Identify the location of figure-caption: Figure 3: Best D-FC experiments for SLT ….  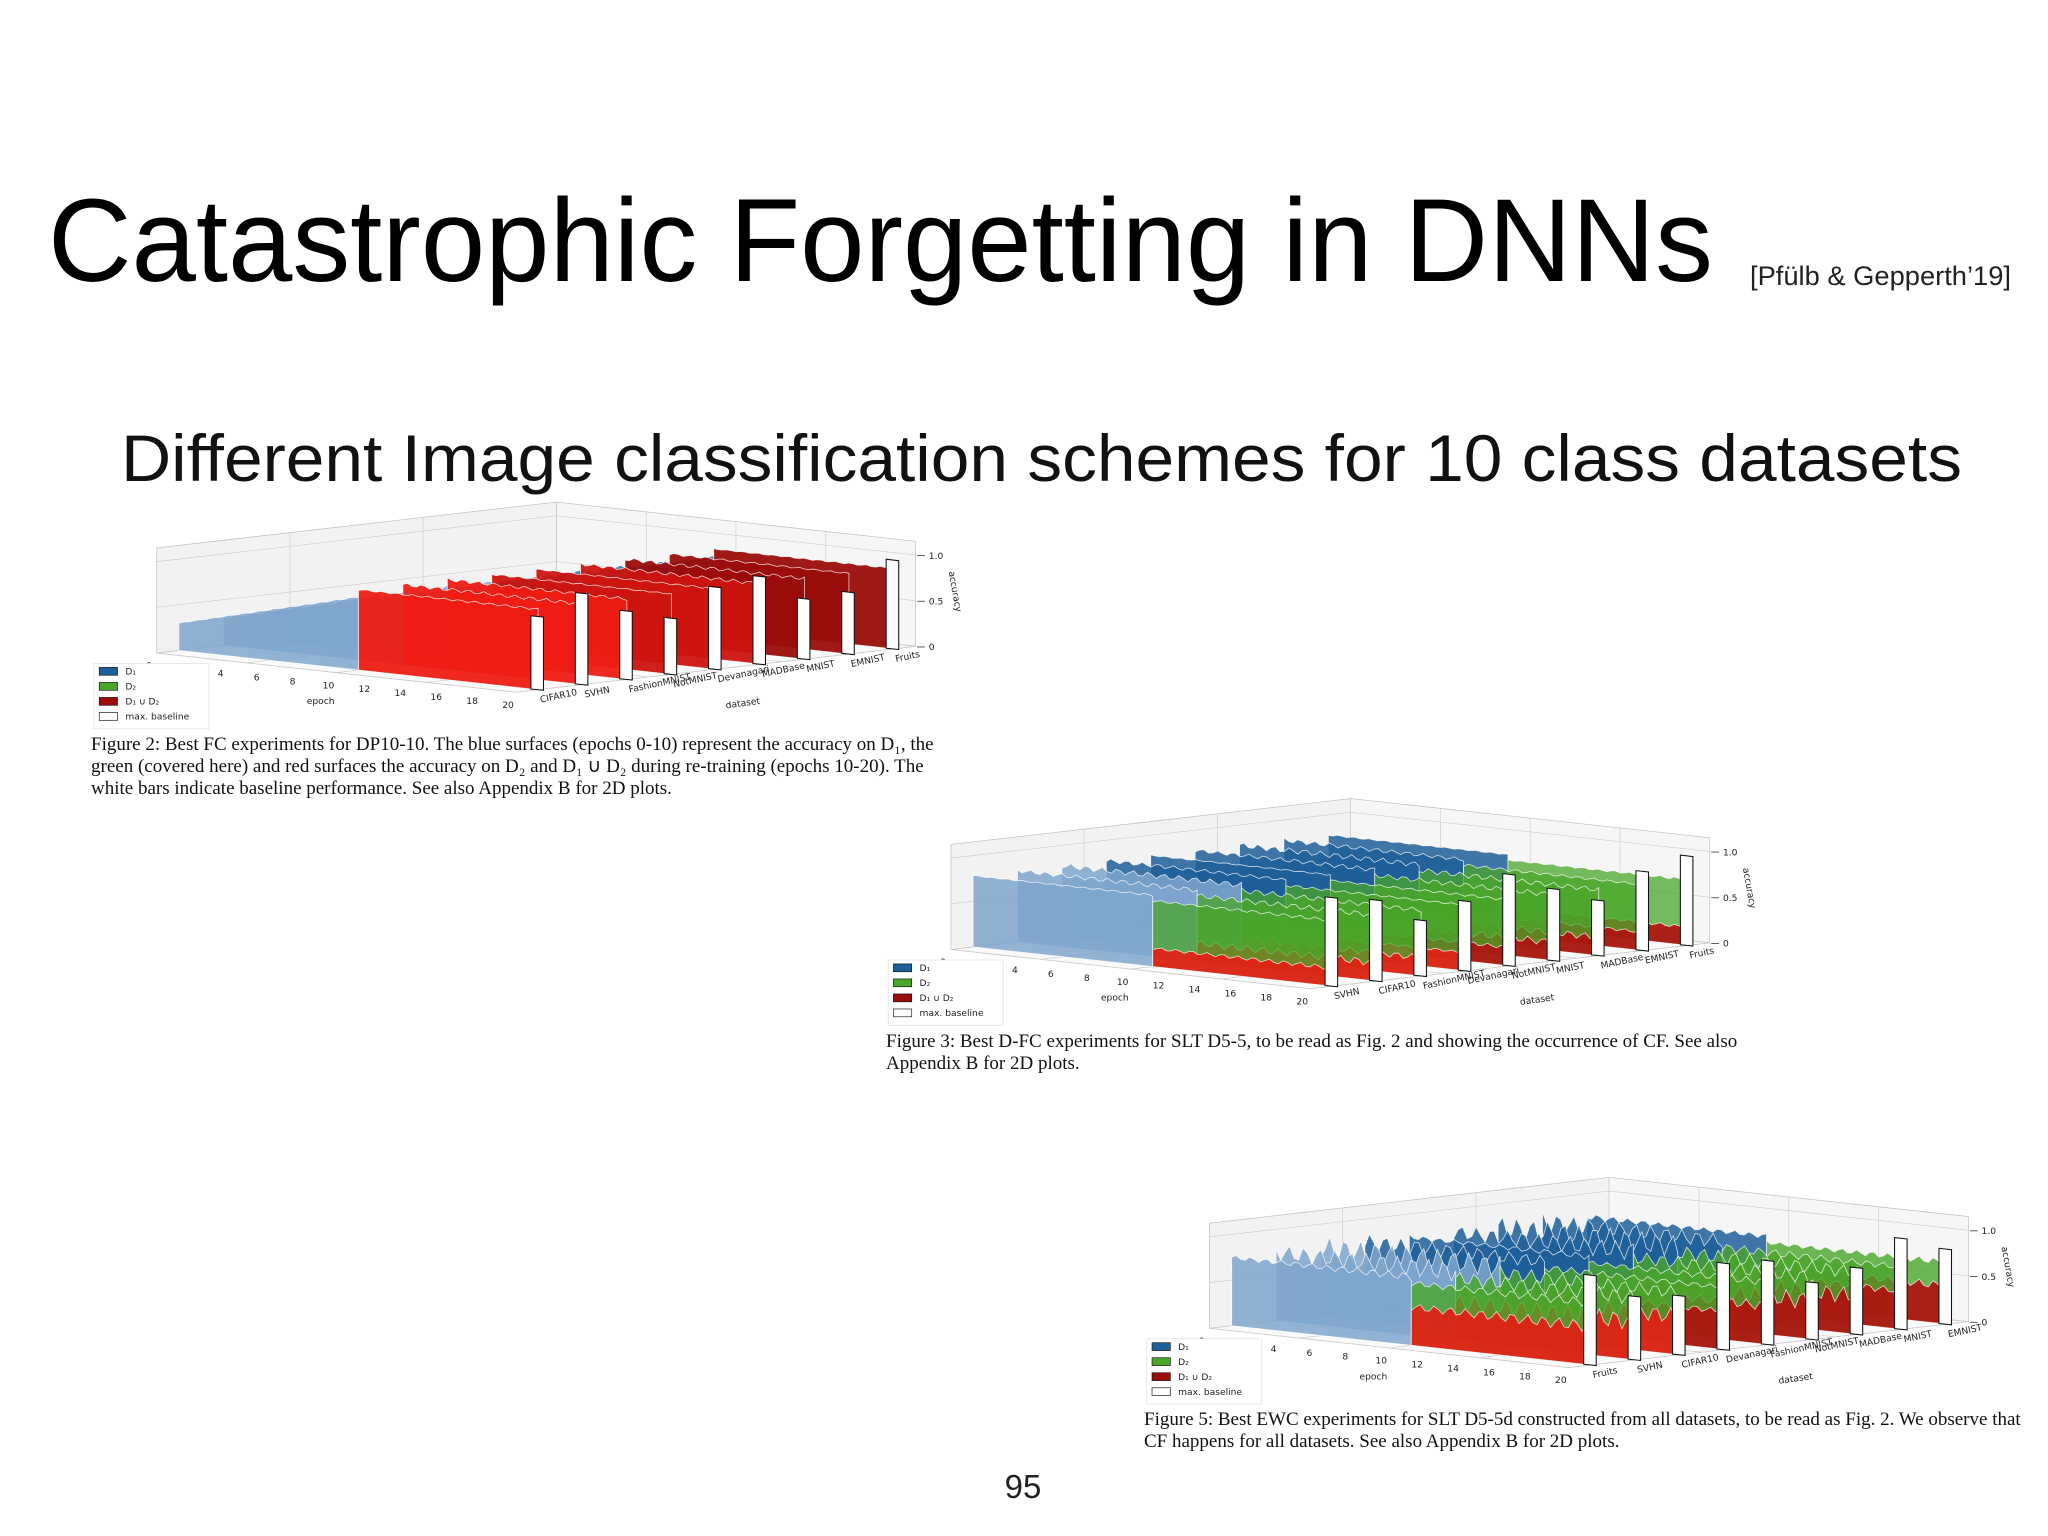
(1312, 1052).